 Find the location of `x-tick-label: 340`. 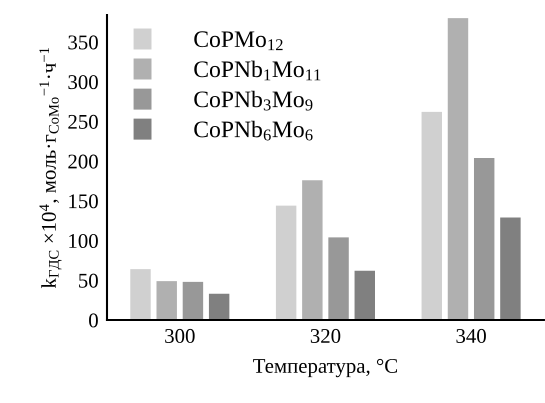

x-tick-label: 340 is located at coordinates (471, 335).